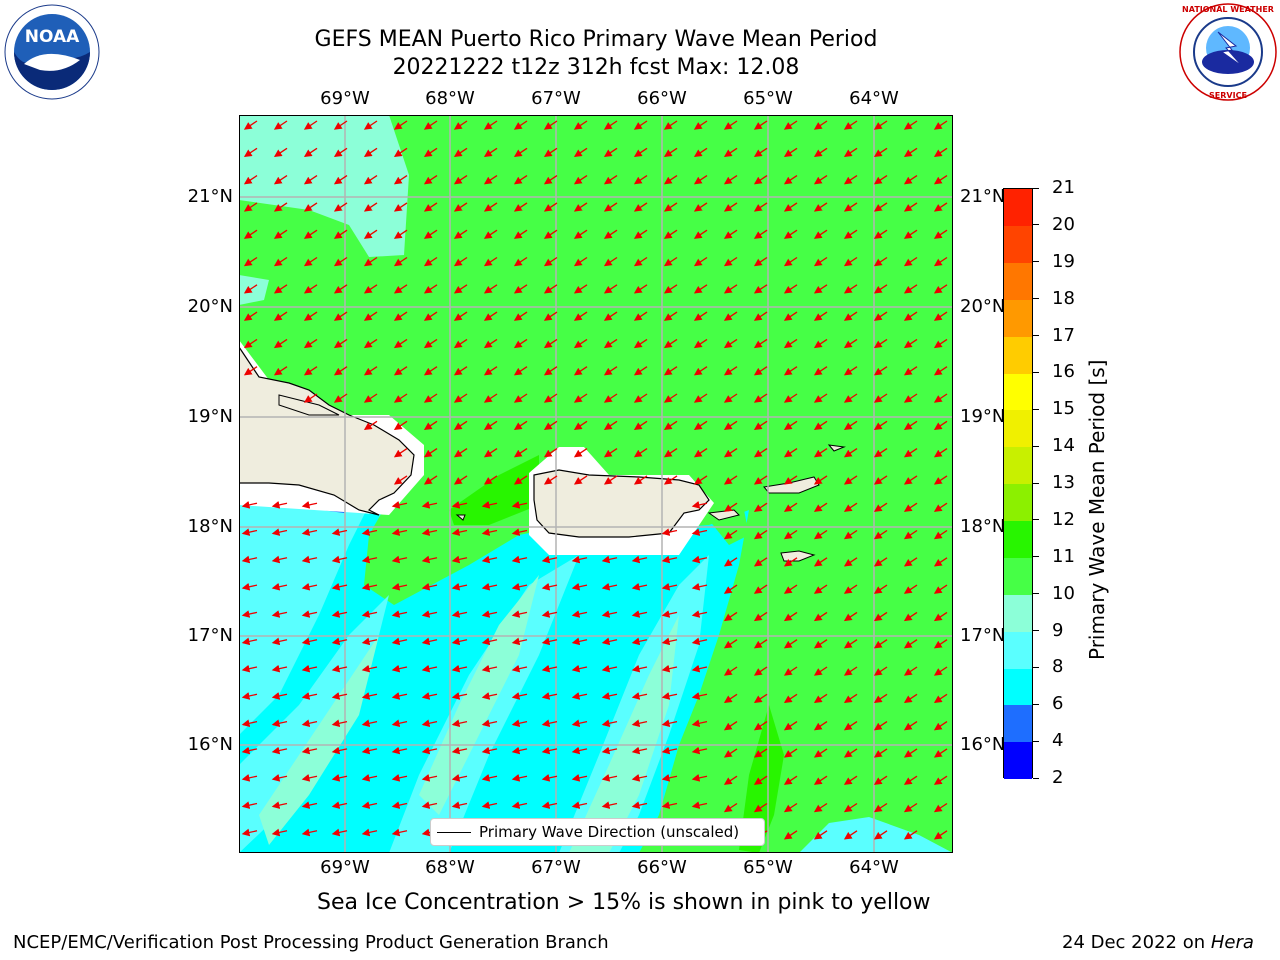  What do you see at coordinates (1063, 519) in the screenshot?
I see `colorbar-tick-label: 12` at bounding box center [1063, 519].